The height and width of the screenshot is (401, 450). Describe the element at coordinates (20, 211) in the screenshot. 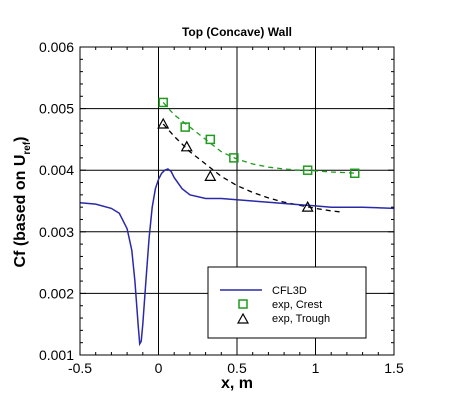

I see `y-axis-label-main: Cf (based on U` at that location.